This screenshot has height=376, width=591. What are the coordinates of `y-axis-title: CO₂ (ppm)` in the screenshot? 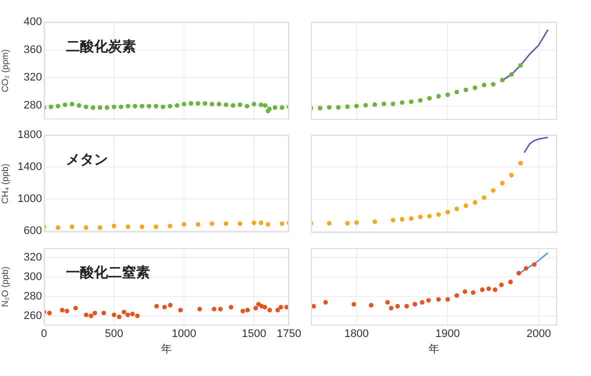 It's located at (5, 70).